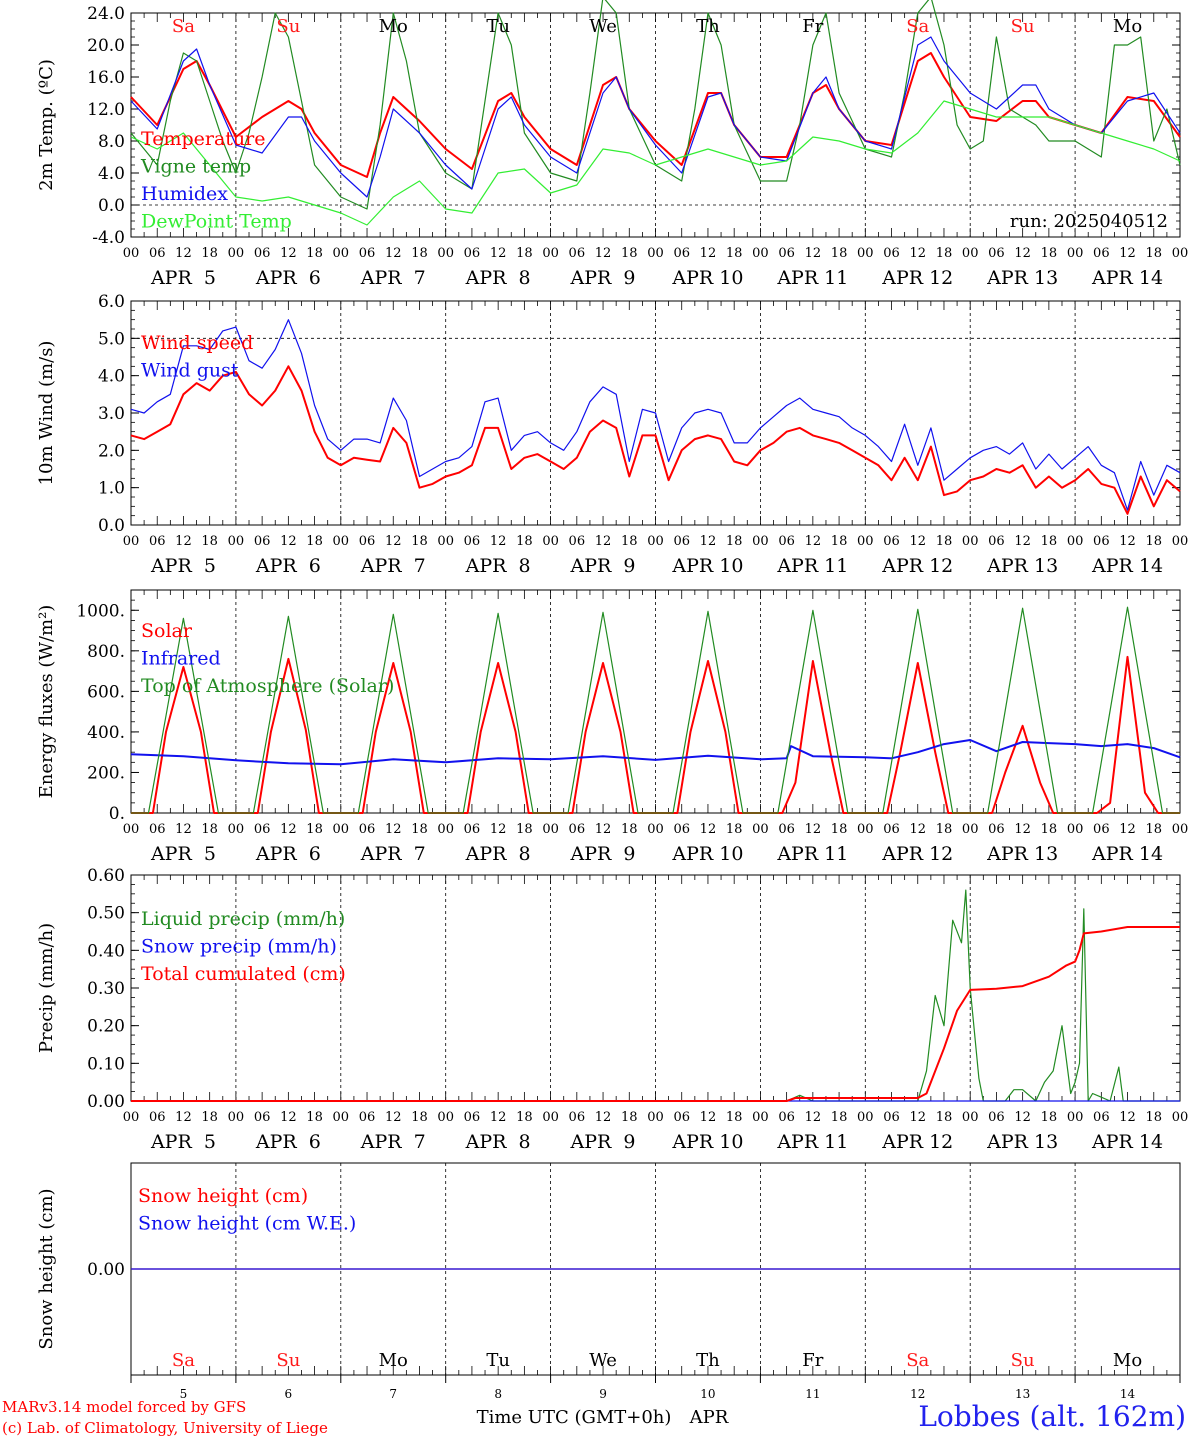  I want to click on day-number: 5, so click(184, 1394).